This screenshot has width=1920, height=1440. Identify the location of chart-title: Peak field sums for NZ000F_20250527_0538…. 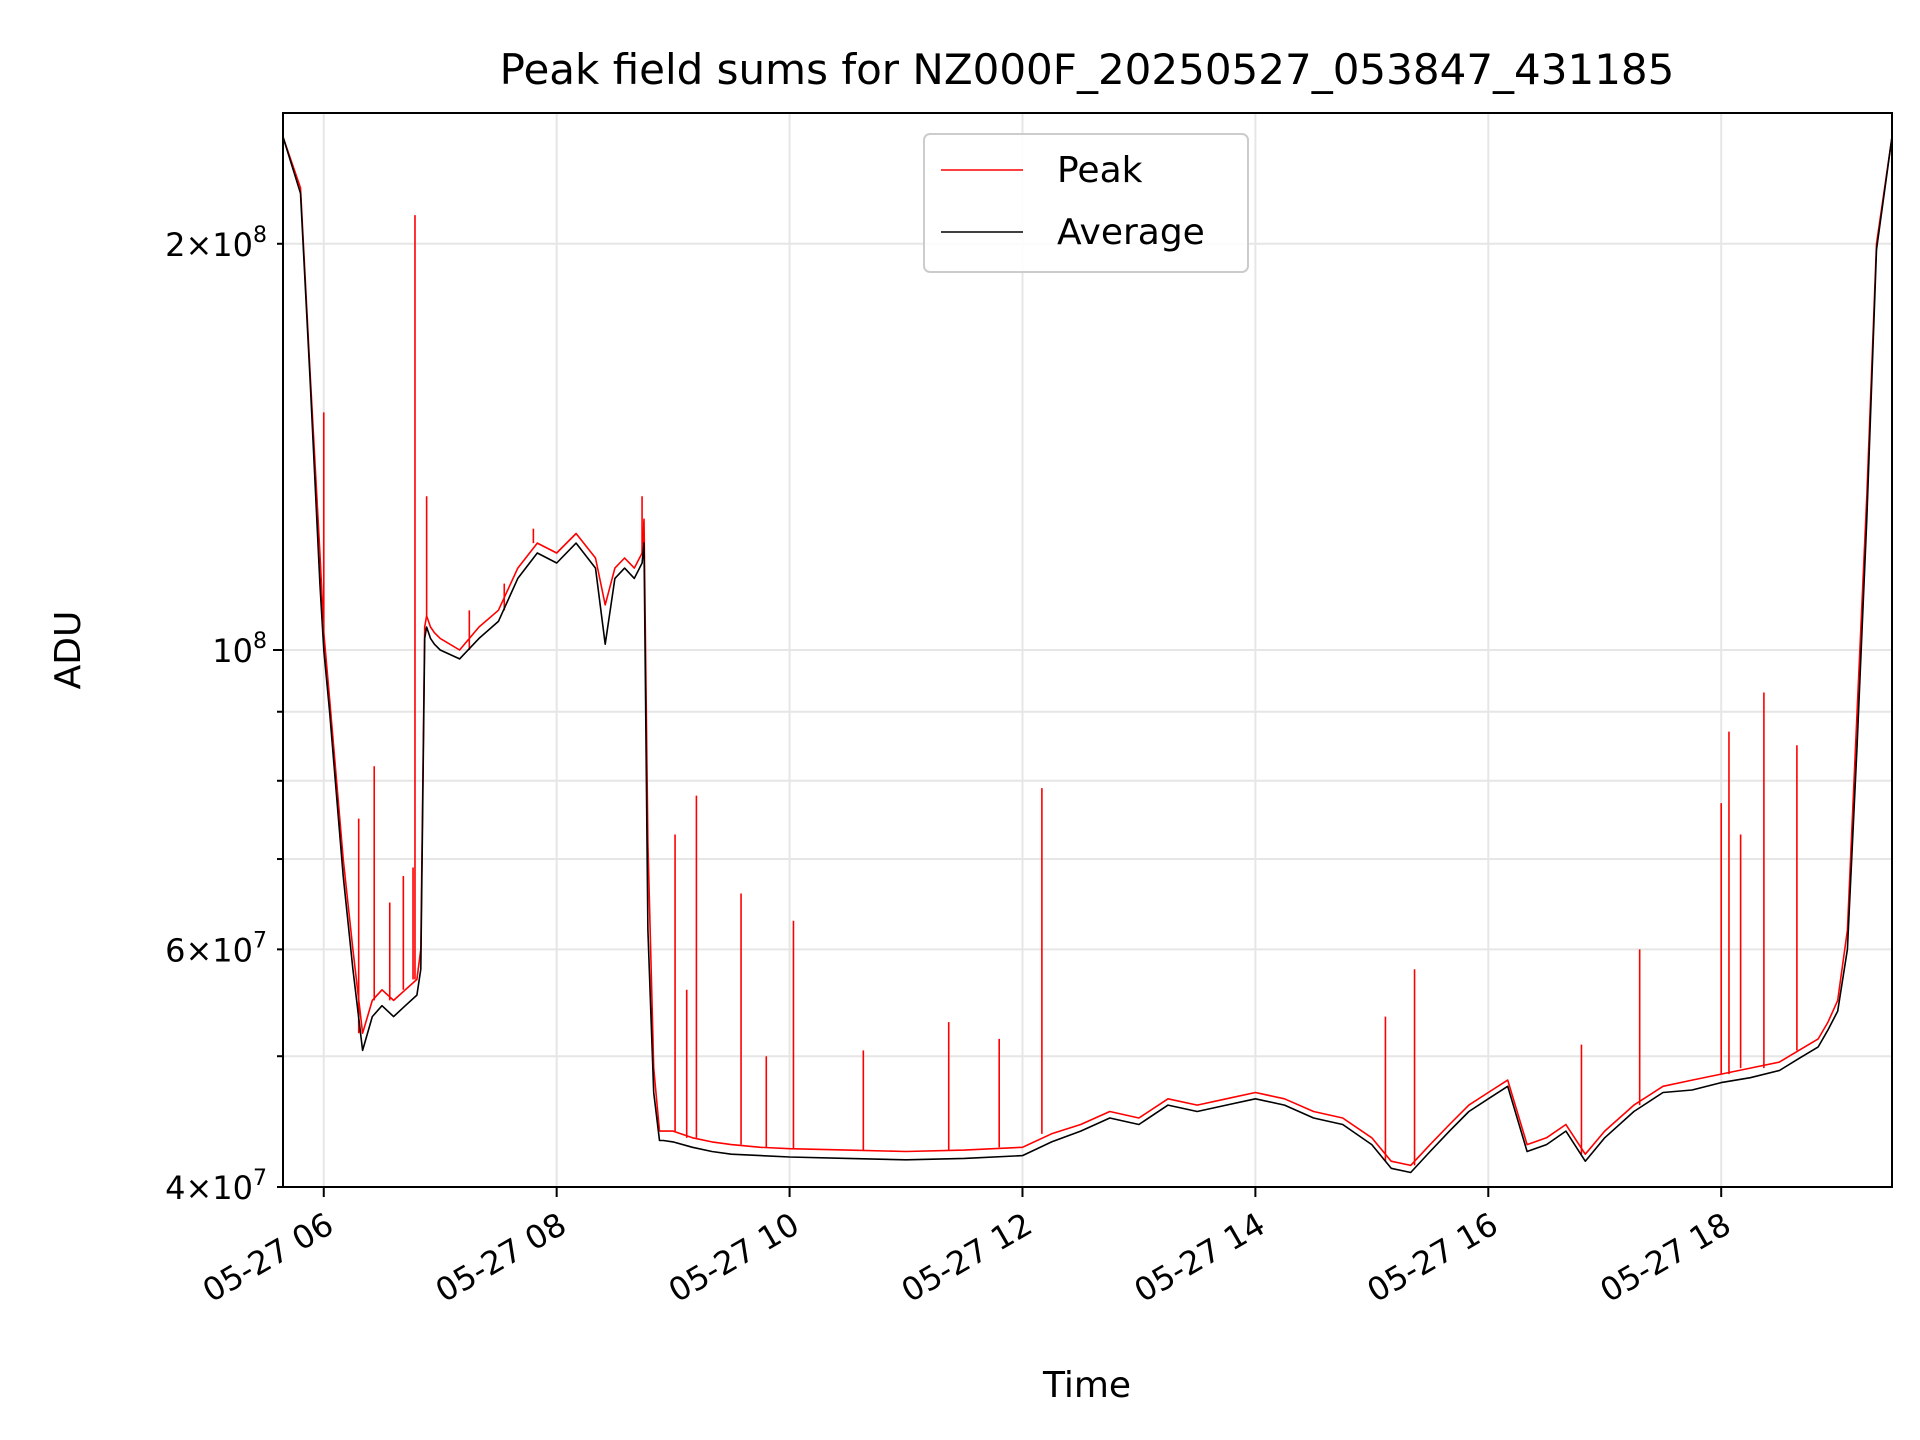
(1087, 69).